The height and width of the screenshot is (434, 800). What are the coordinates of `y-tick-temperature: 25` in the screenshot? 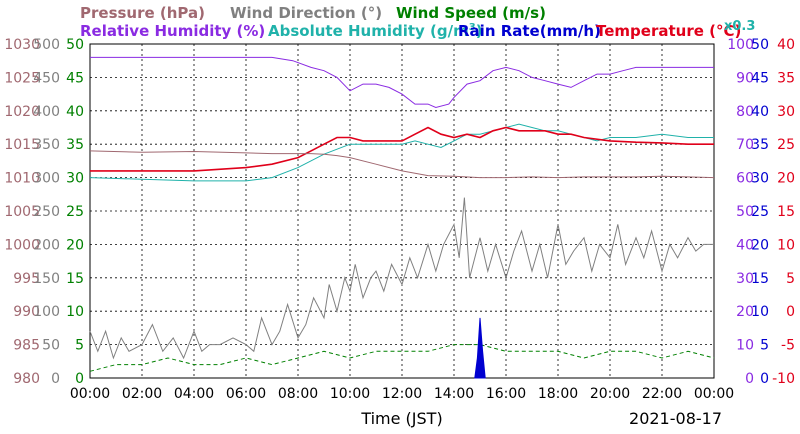 It's located at (786, 145).